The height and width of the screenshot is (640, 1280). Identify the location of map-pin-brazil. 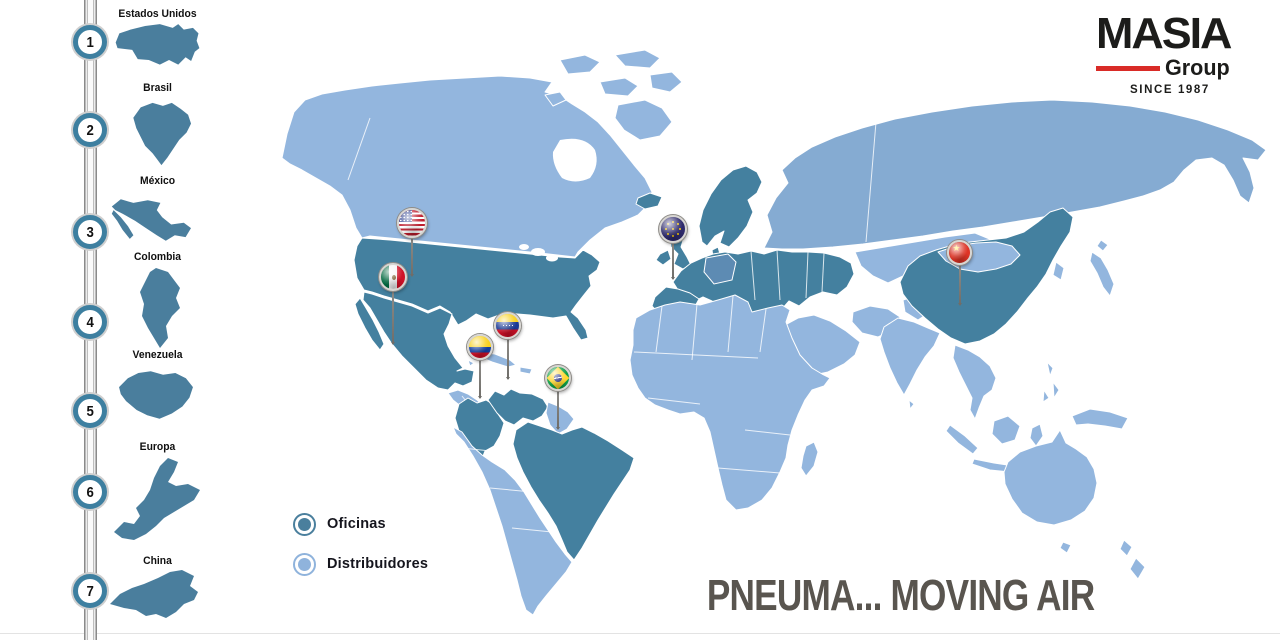
(558, 397).